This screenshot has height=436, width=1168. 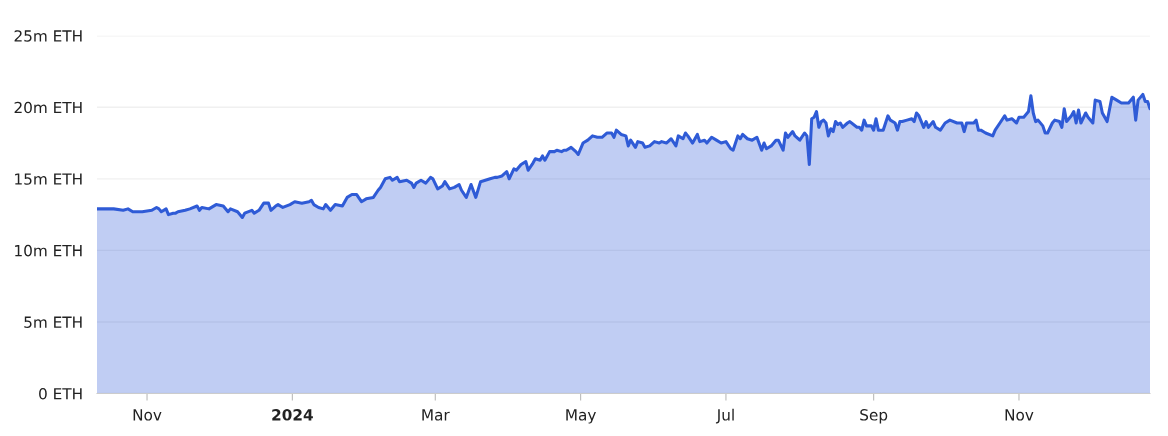 I want to click on x-tick-label: Sep, so click(x=874, y=416).